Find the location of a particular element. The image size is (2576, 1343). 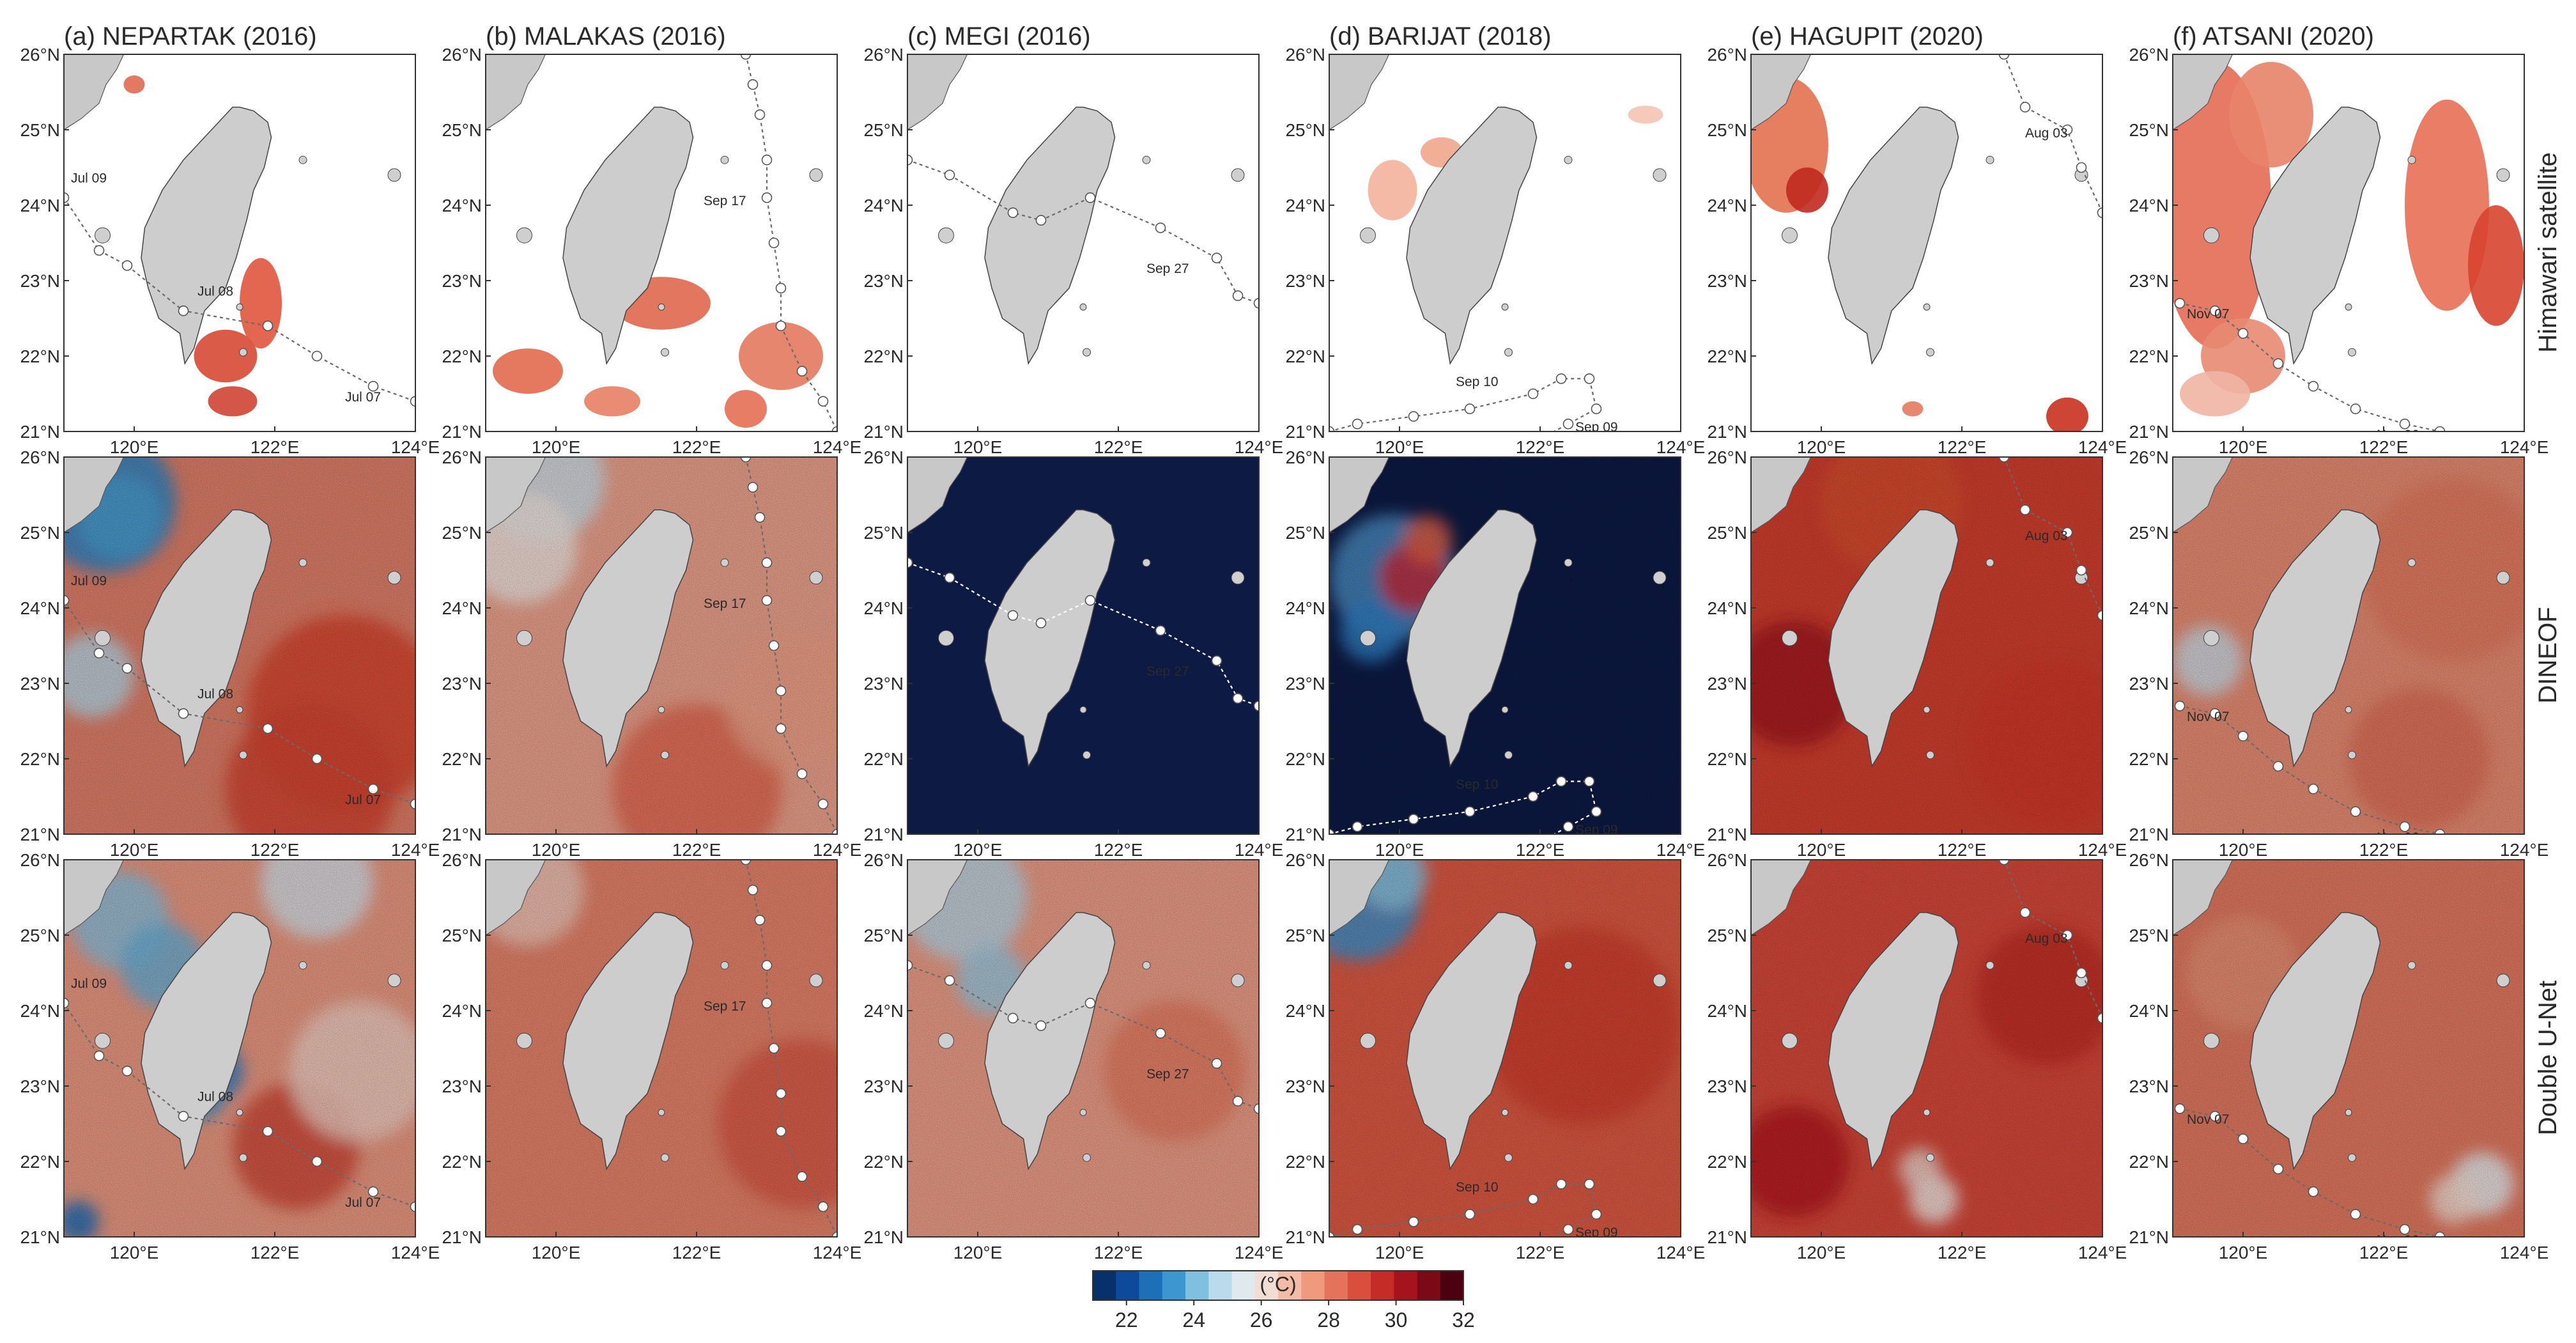

track-date-label: Sep 17 is located at coordinates (725, 201).